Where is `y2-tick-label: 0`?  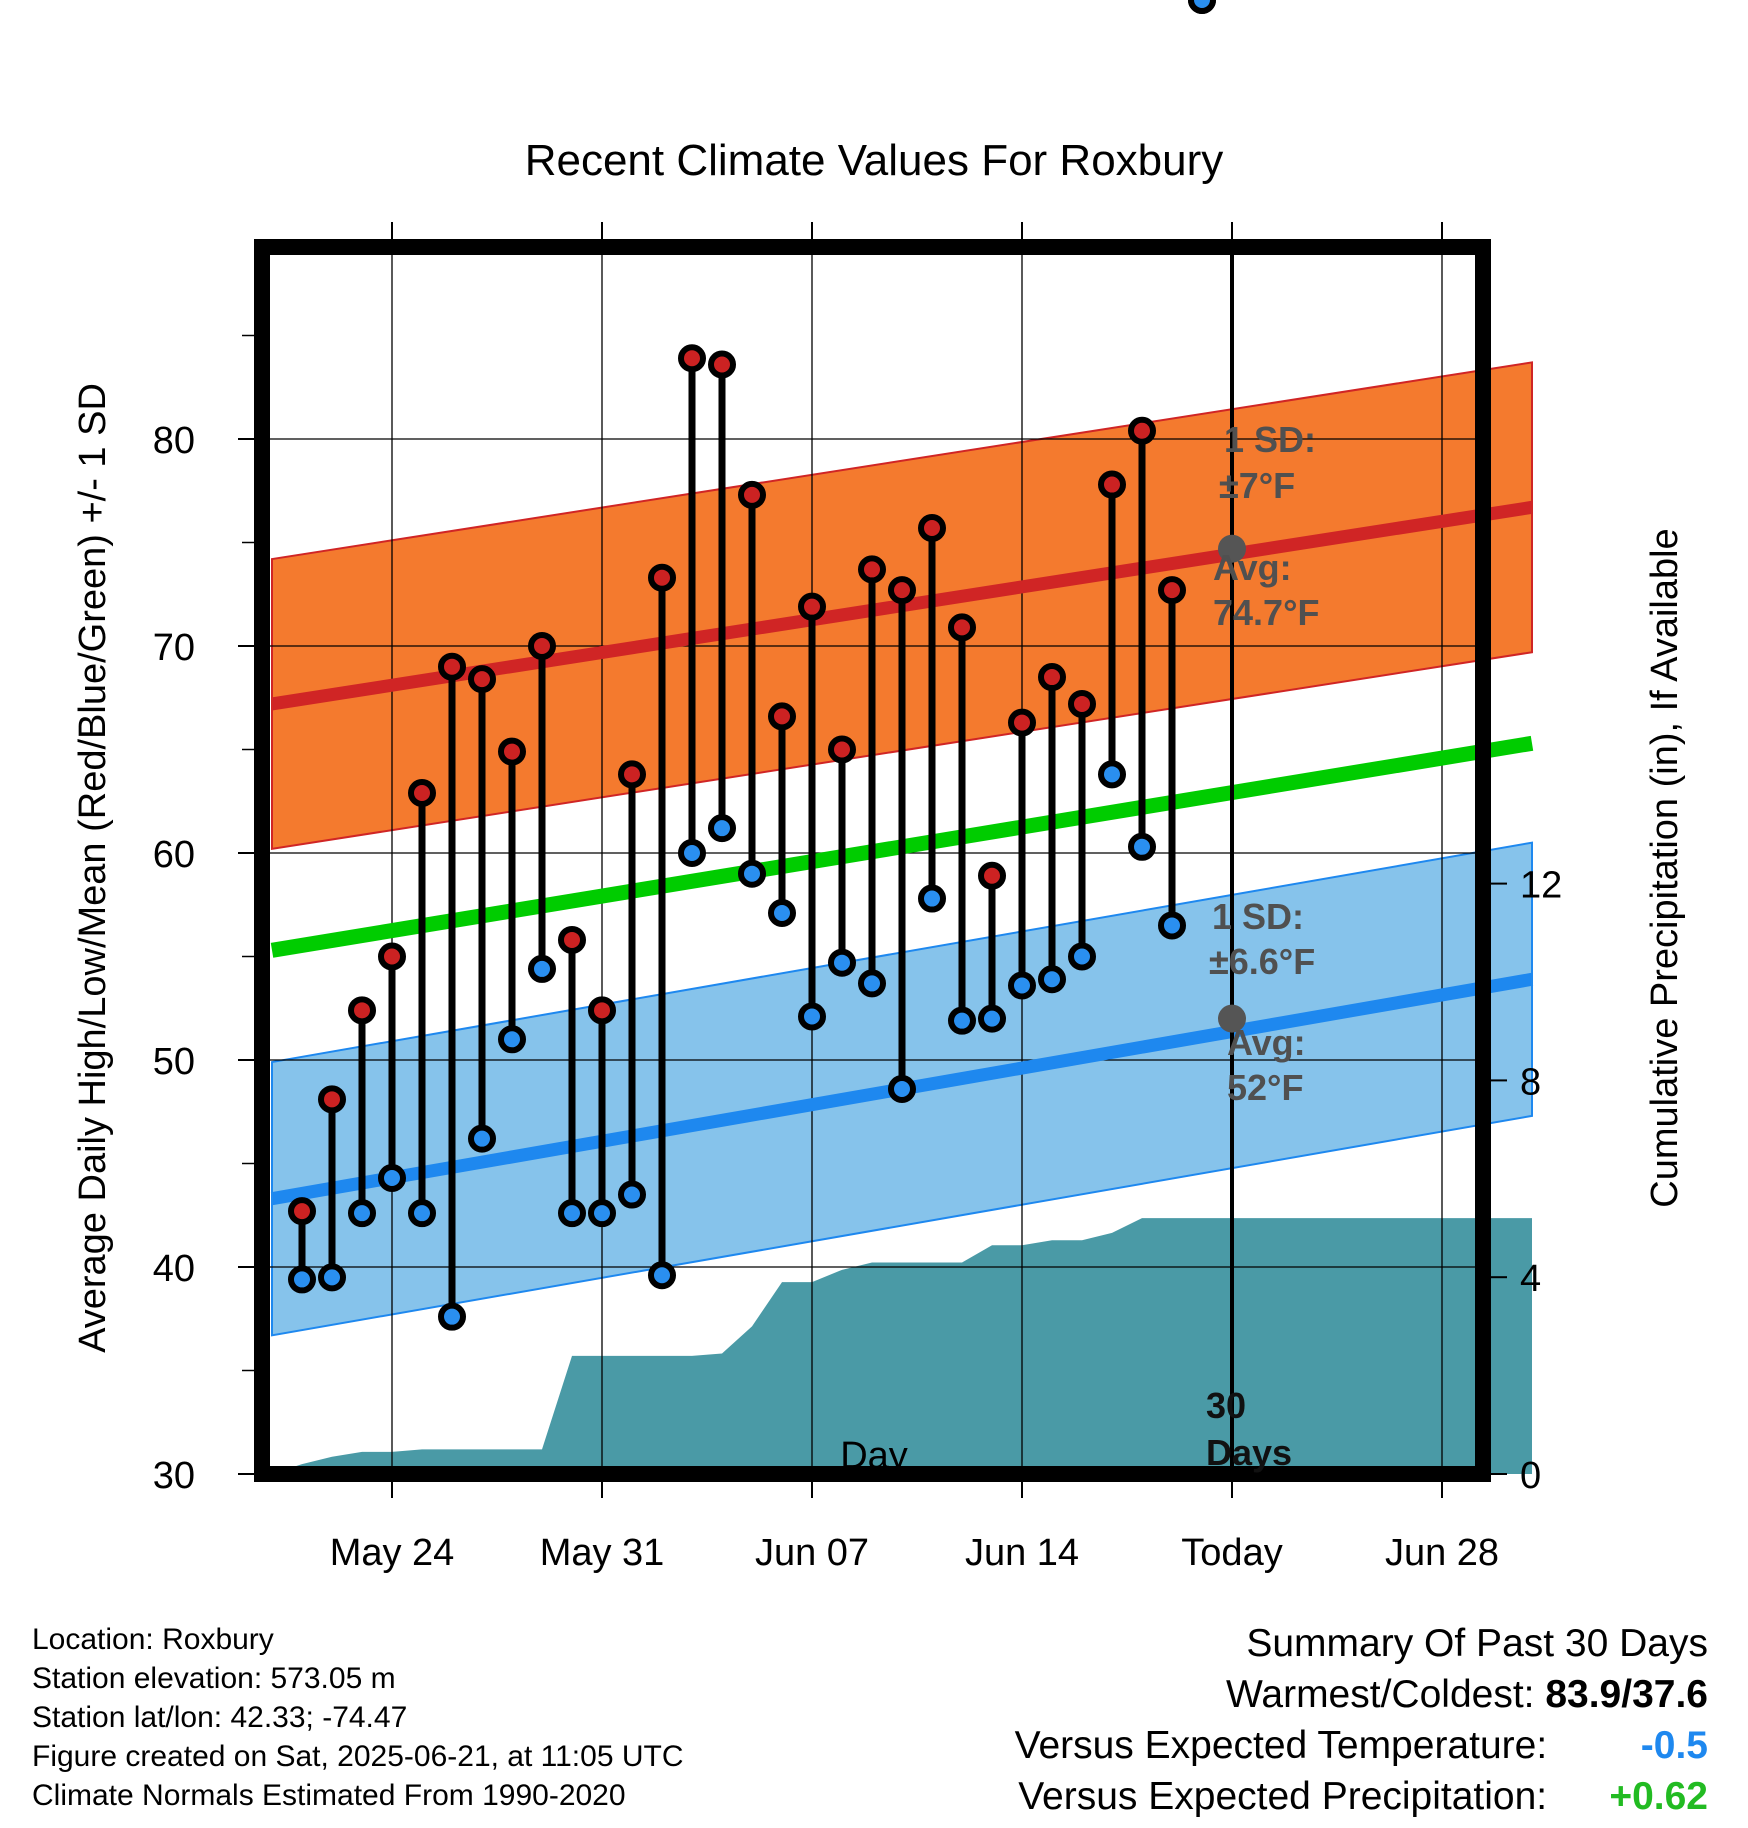
y2-tick-label: 0 is located at coordinates (1530, 1476).